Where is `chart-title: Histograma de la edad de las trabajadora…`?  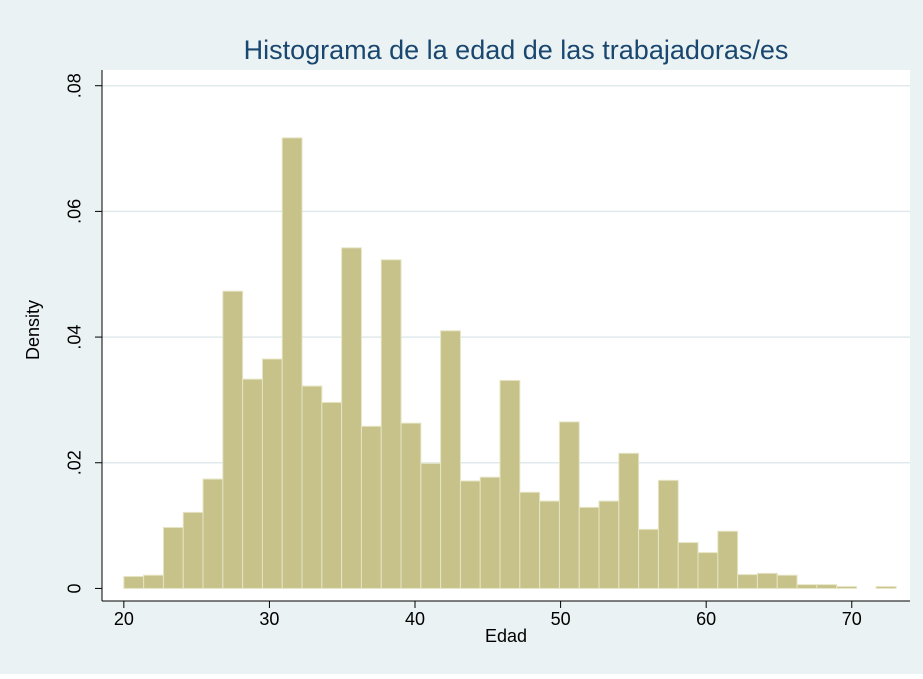
chart-title: Histograma de la edad de las trabajadora… is located at coordinates (516, 50).